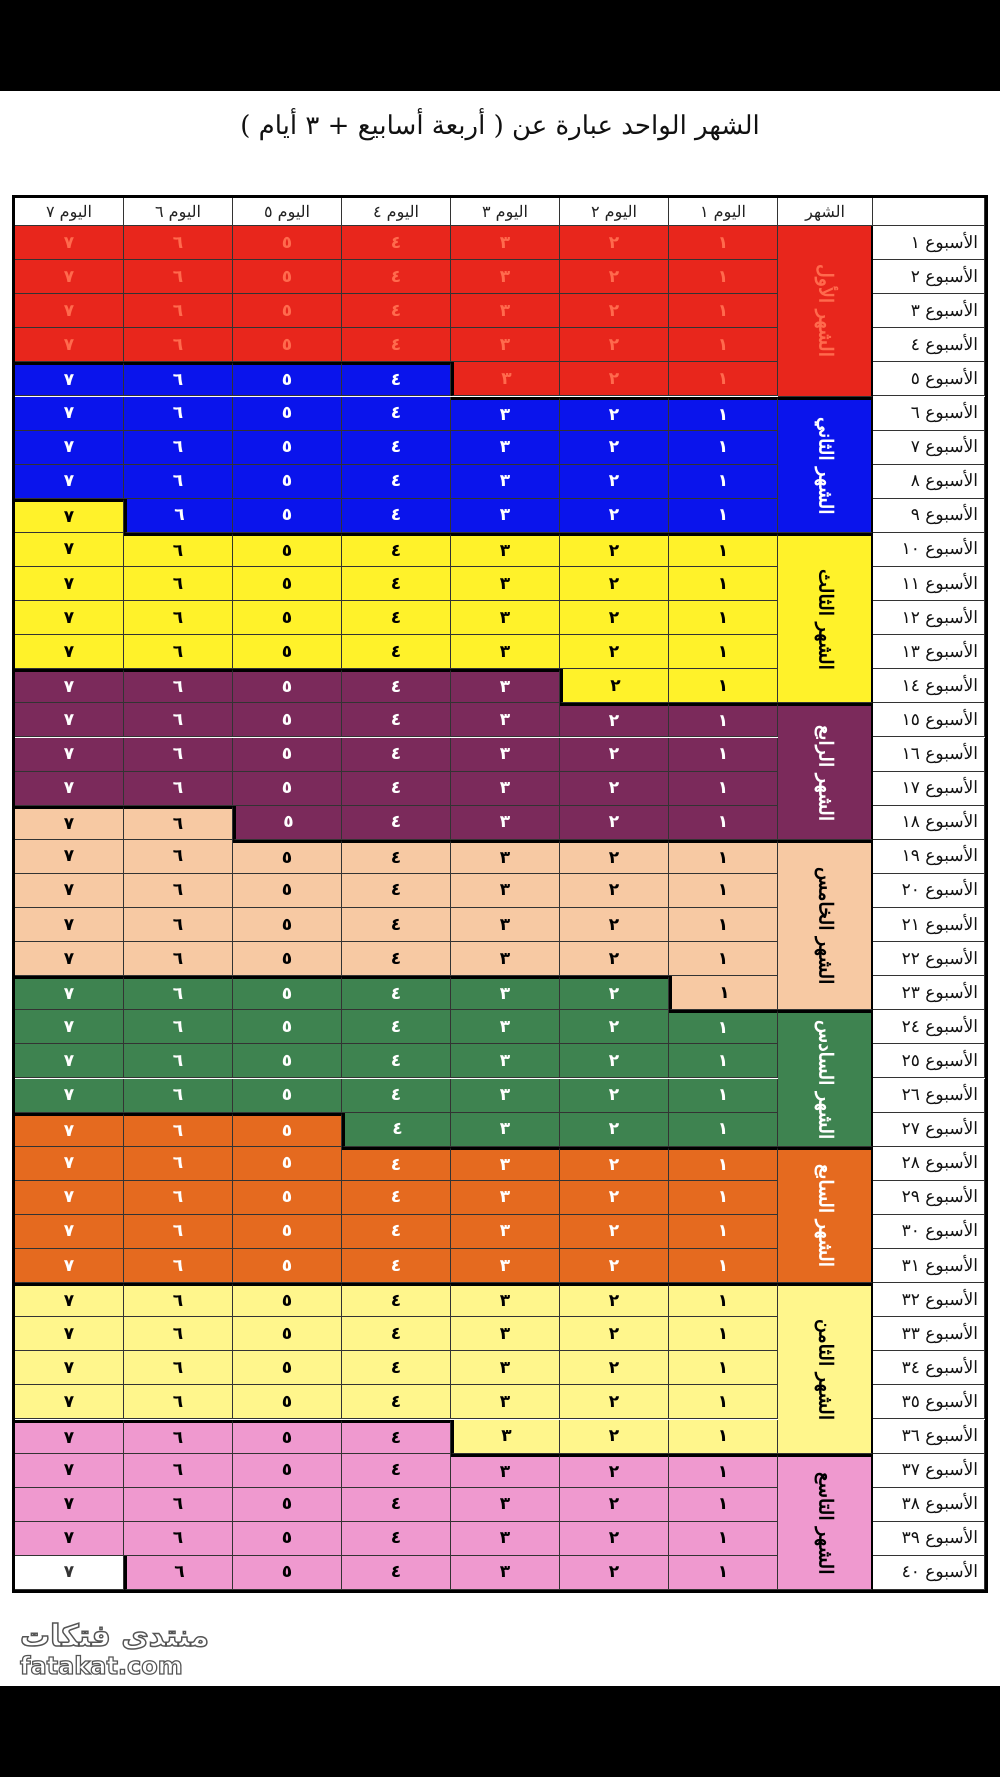 The image size is (1000, 1777). Describe the element at coordinates (929, 379) in the screenshot. I see `week-label: الأسبوع ٥` at that location.